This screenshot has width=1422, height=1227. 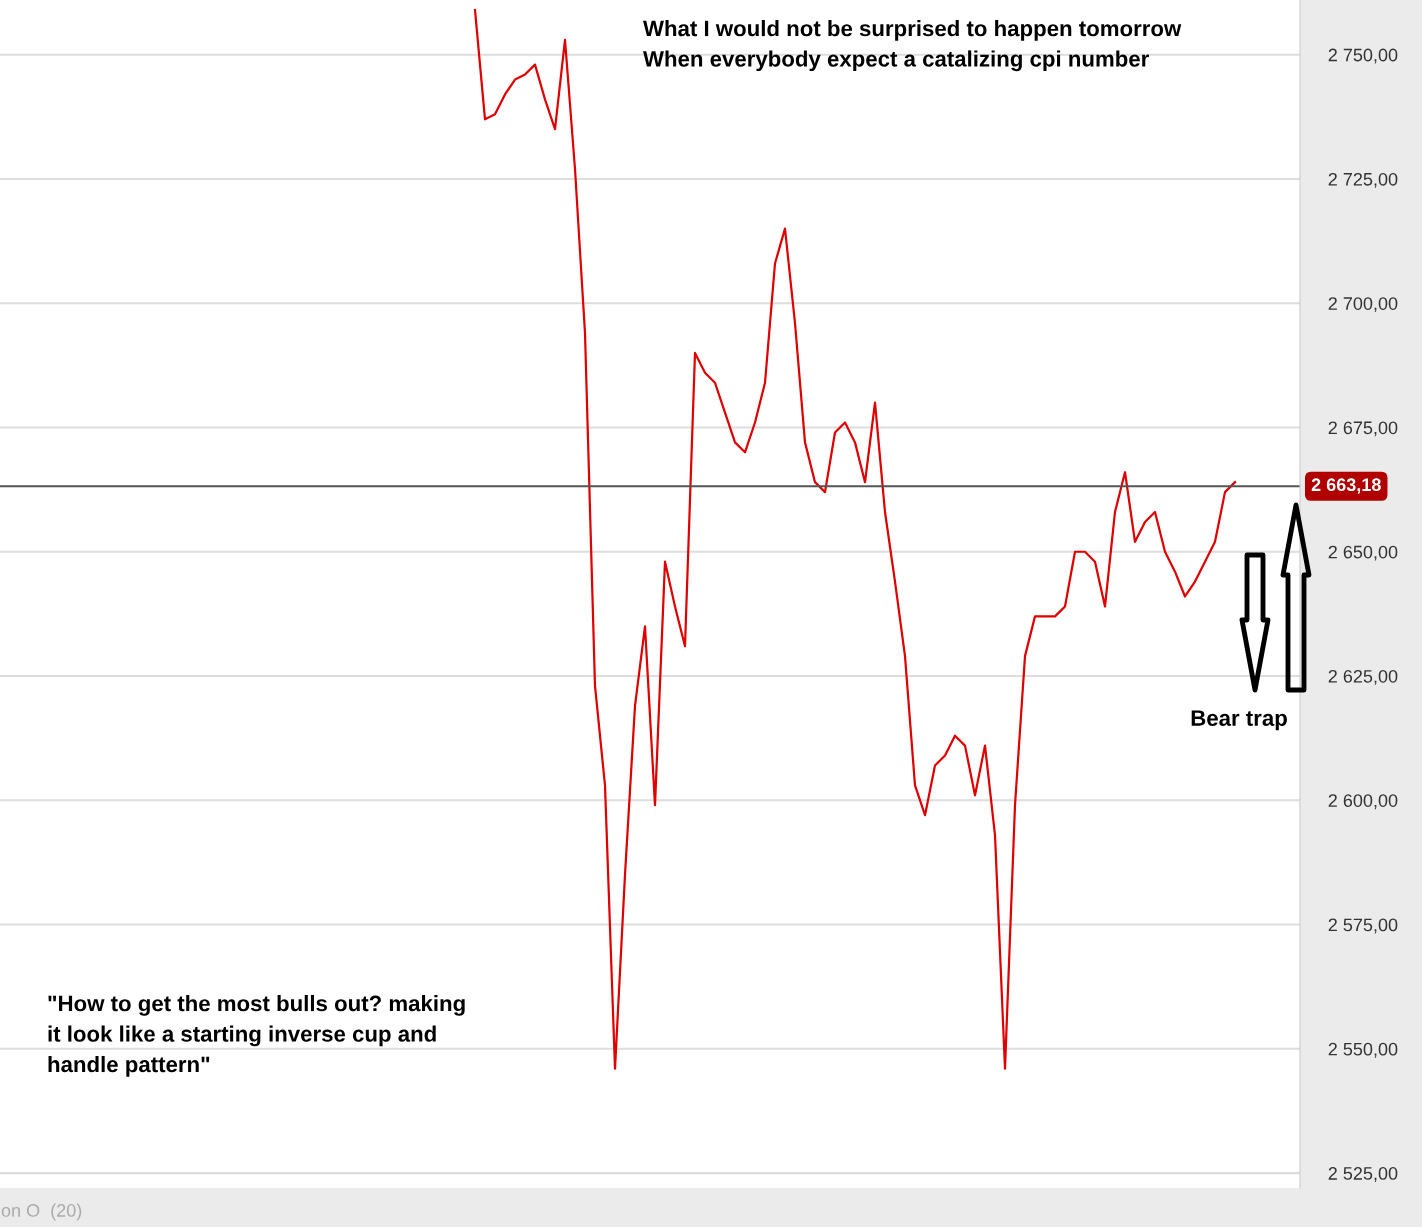 What do you see at coordinates (1346, 486) in the screenshot?
I see `ref-line-label: 2 663,18` at bounding box center [1346, 486].